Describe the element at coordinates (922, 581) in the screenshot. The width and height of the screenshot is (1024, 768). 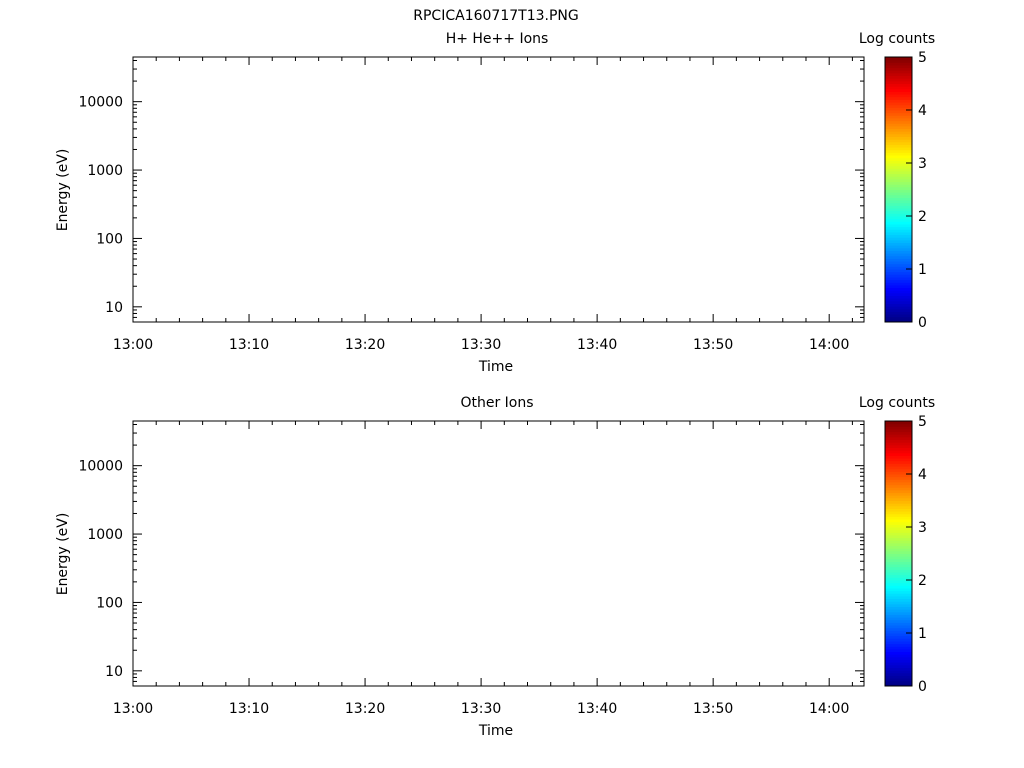
I see `colorbar-tick-label: 2` at that location.